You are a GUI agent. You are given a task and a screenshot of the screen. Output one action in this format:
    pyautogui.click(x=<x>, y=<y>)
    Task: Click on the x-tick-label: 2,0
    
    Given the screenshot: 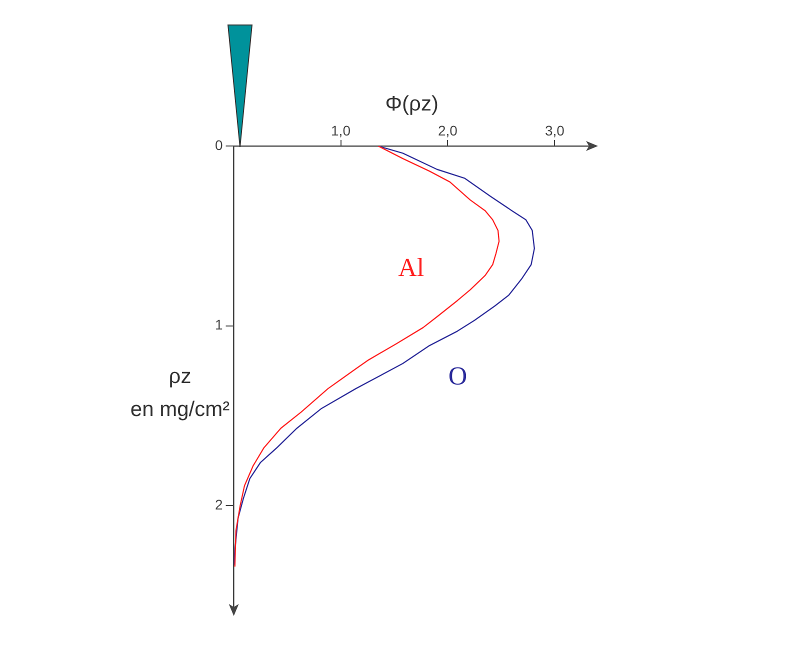 What is the action you would take?
    pyautogui.click(x=448, y=130)
    